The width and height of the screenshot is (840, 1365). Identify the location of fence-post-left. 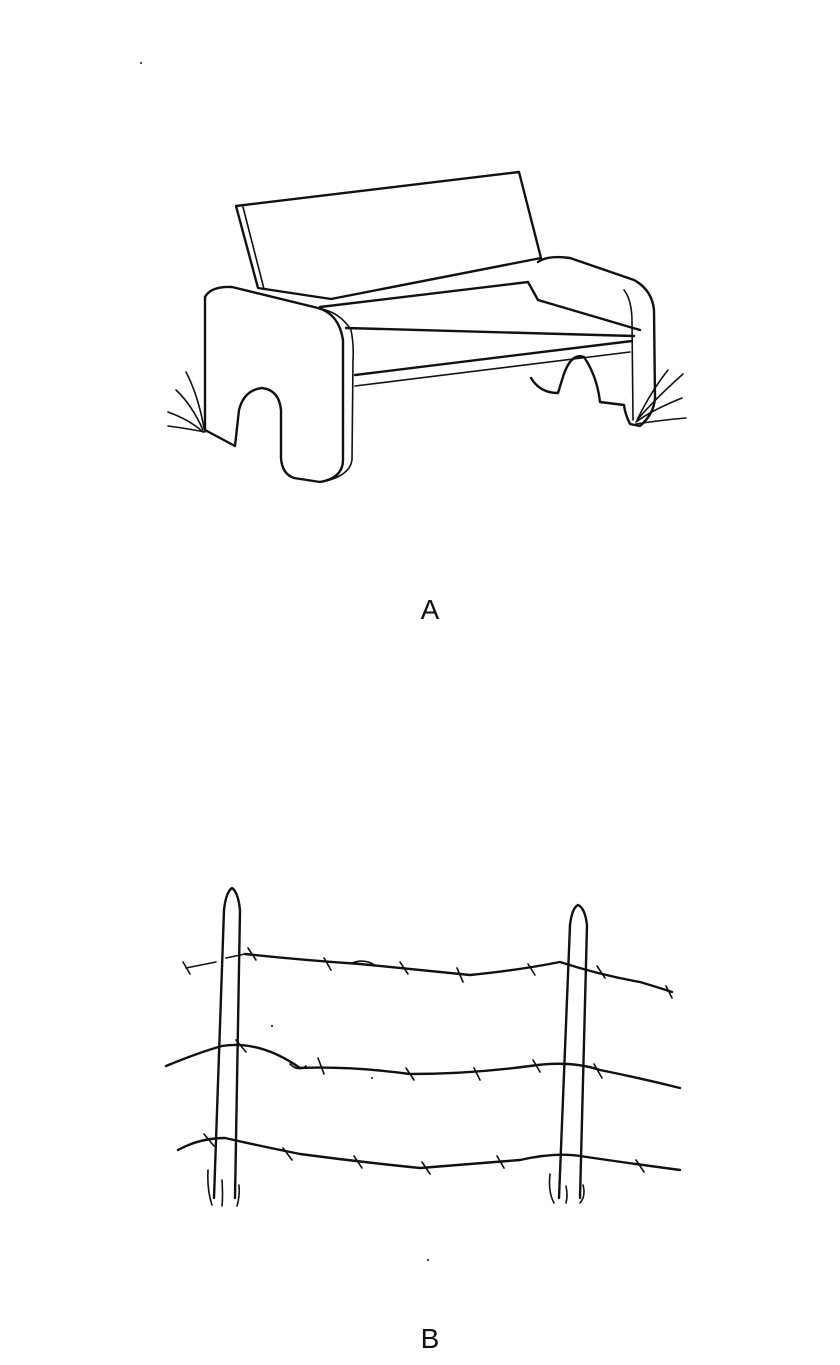
(224, 1046).